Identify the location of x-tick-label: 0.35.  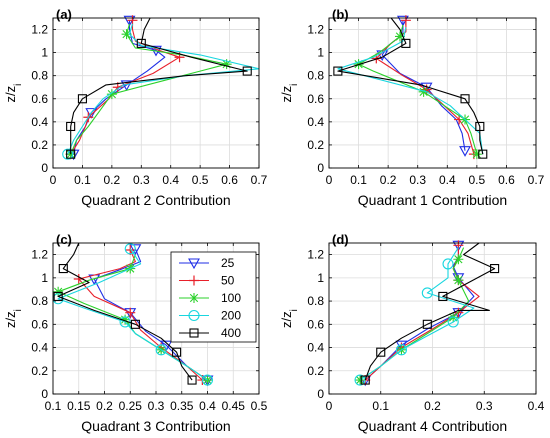
(182, 406).